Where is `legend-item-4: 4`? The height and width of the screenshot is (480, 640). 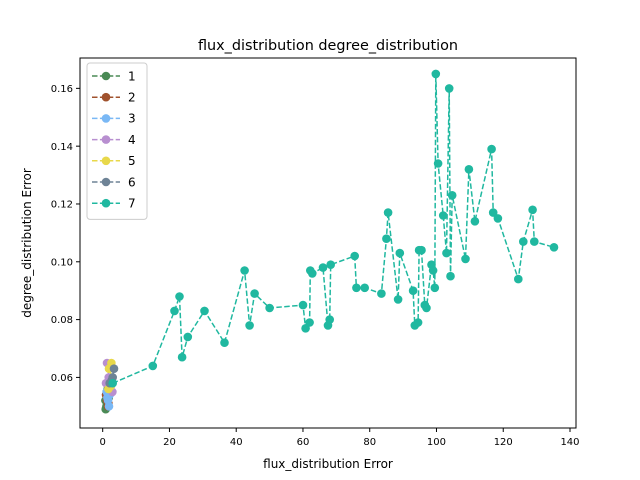 legend-item-4: 4 is located at coordinates (114, 140).